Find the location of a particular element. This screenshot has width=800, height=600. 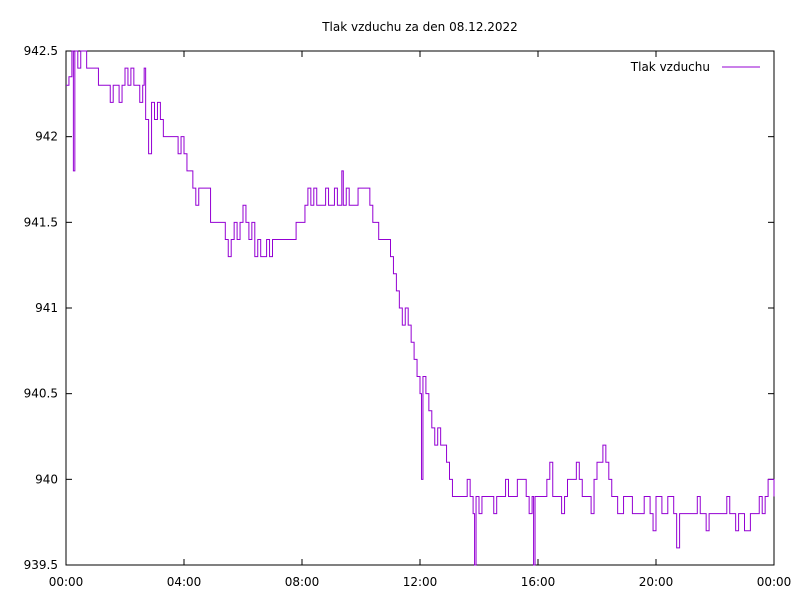

x-tick-label: 04:00 is located at coordinates (184, 582).